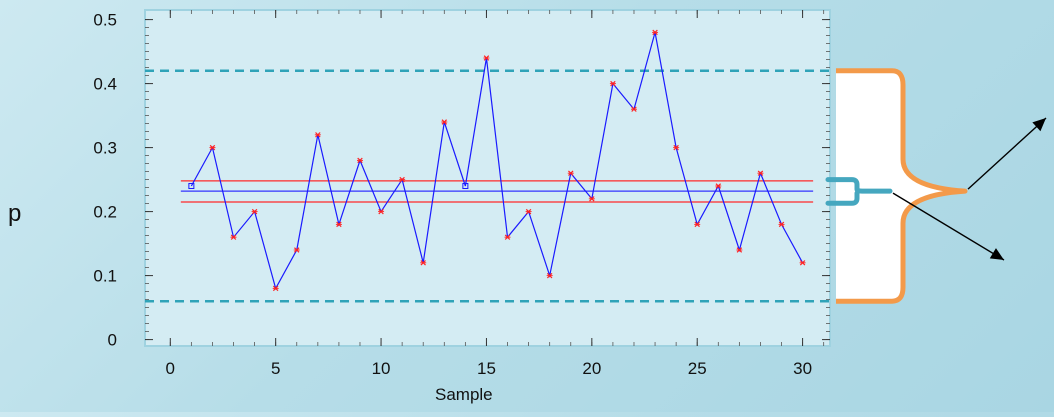 The height and width of the screenshot is (417, 1054). What do you see at coordinates (105, 148) in the screenshot?
I see `y-tick-label: 0.3` at bounding box center [105, 148].